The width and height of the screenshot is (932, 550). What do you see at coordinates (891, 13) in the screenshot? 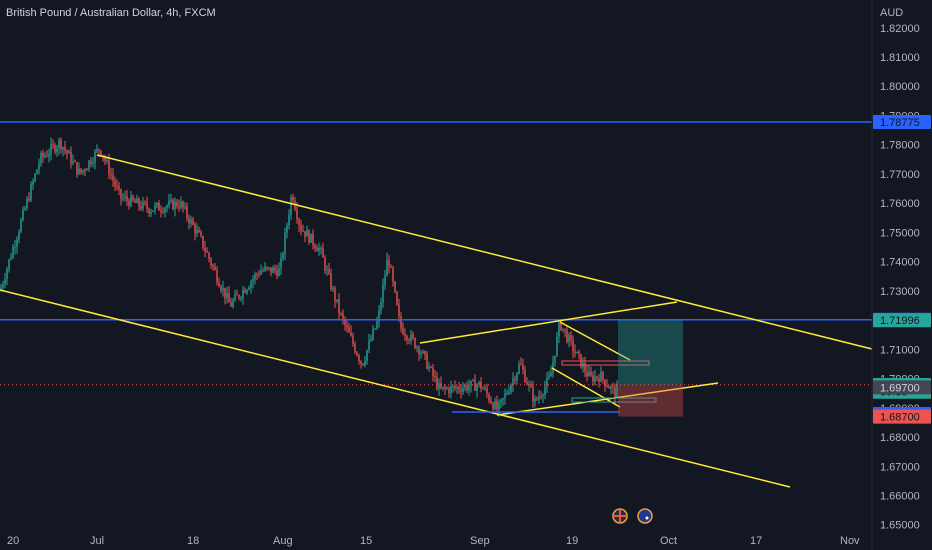
I see `currency-label: AUD` at bounding box center [891, 13].